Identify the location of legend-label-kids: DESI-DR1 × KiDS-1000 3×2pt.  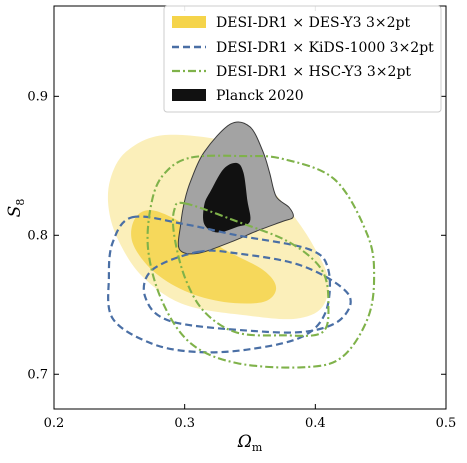
(325, 48).